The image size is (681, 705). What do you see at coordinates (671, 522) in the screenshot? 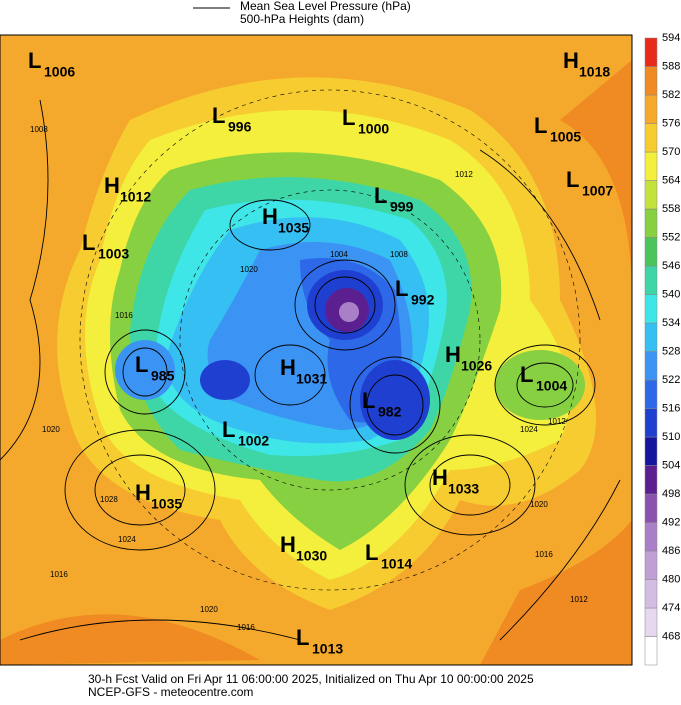
I see `colorbar-label: 492` at bounding box center [671, 522].